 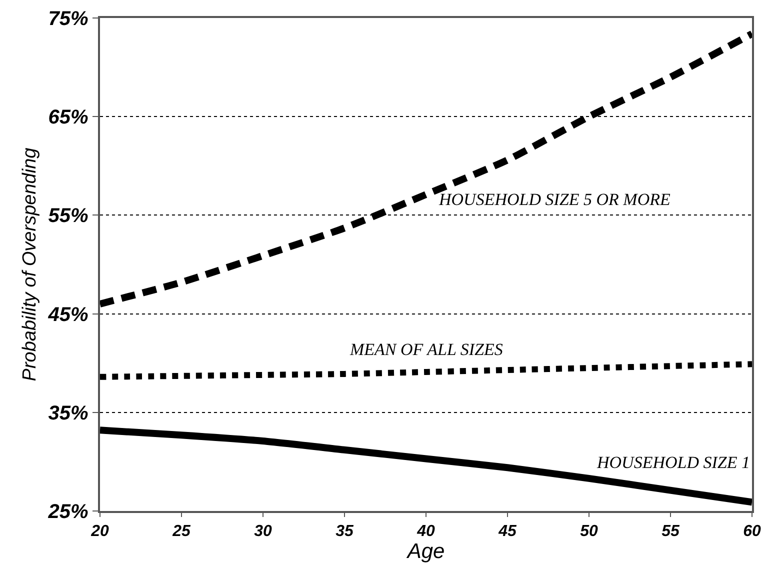 What do you see at coordinates (68, 216) in the screenshot?
I see `y-tick-label: 55%` at bounding box center [68, 216].